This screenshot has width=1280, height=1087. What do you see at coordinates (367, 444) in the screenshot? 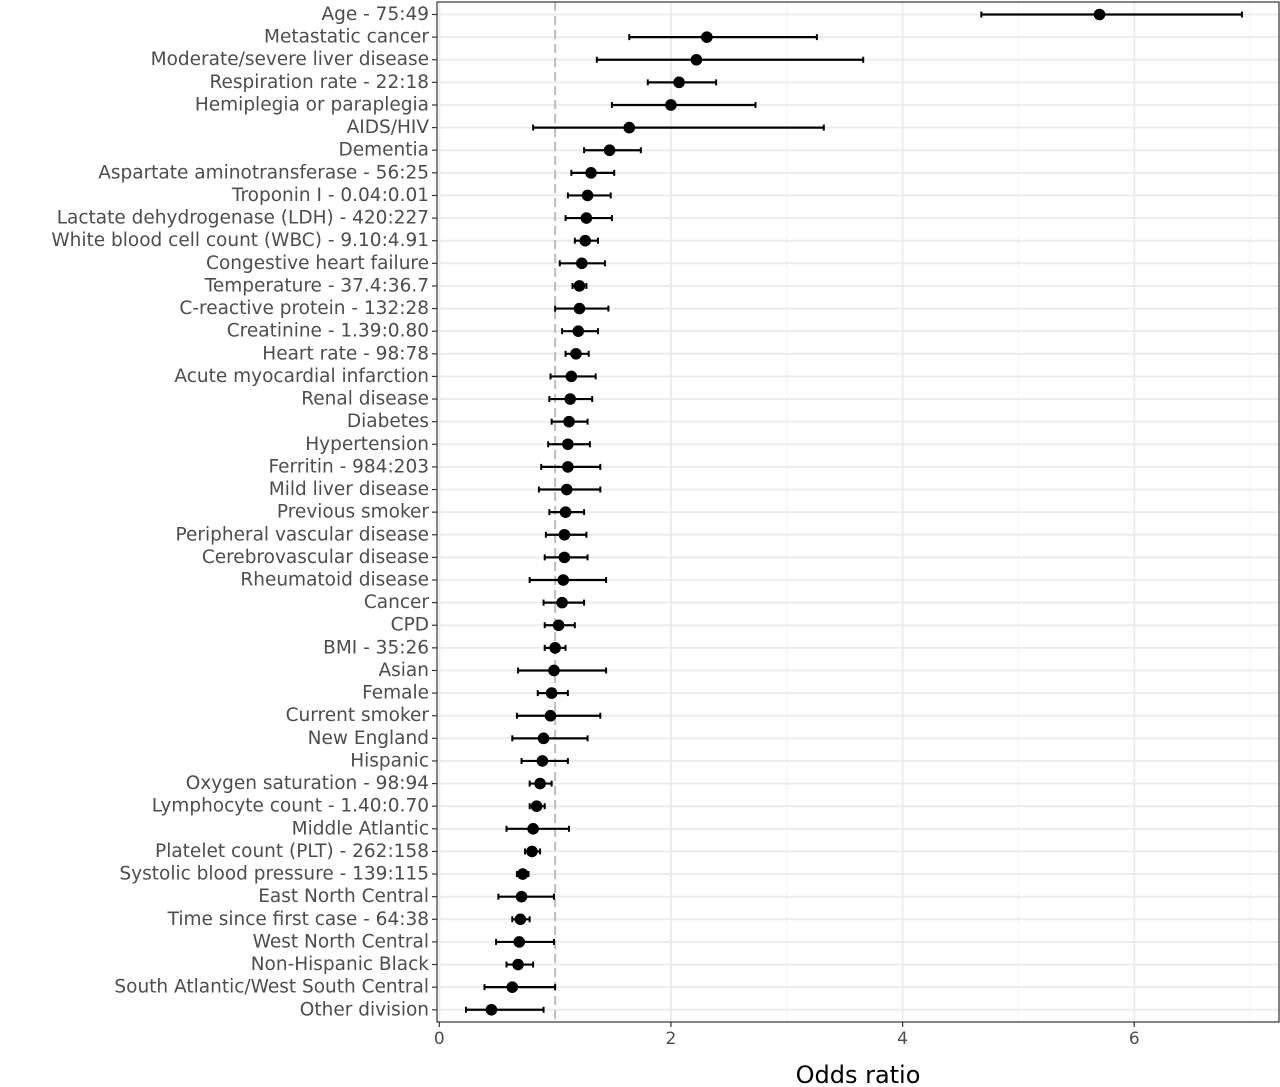
I see `y-tick-label: Hypertension` at bounding box center [367, 444].